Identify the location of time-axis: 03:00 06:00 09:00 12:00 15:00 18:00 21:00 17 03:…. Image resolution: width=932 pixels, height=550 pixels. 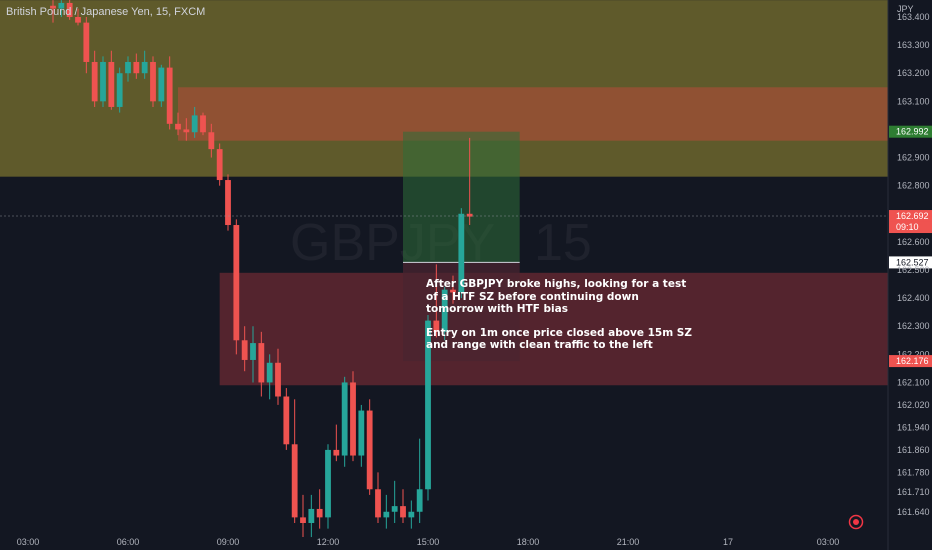
(428, 542).